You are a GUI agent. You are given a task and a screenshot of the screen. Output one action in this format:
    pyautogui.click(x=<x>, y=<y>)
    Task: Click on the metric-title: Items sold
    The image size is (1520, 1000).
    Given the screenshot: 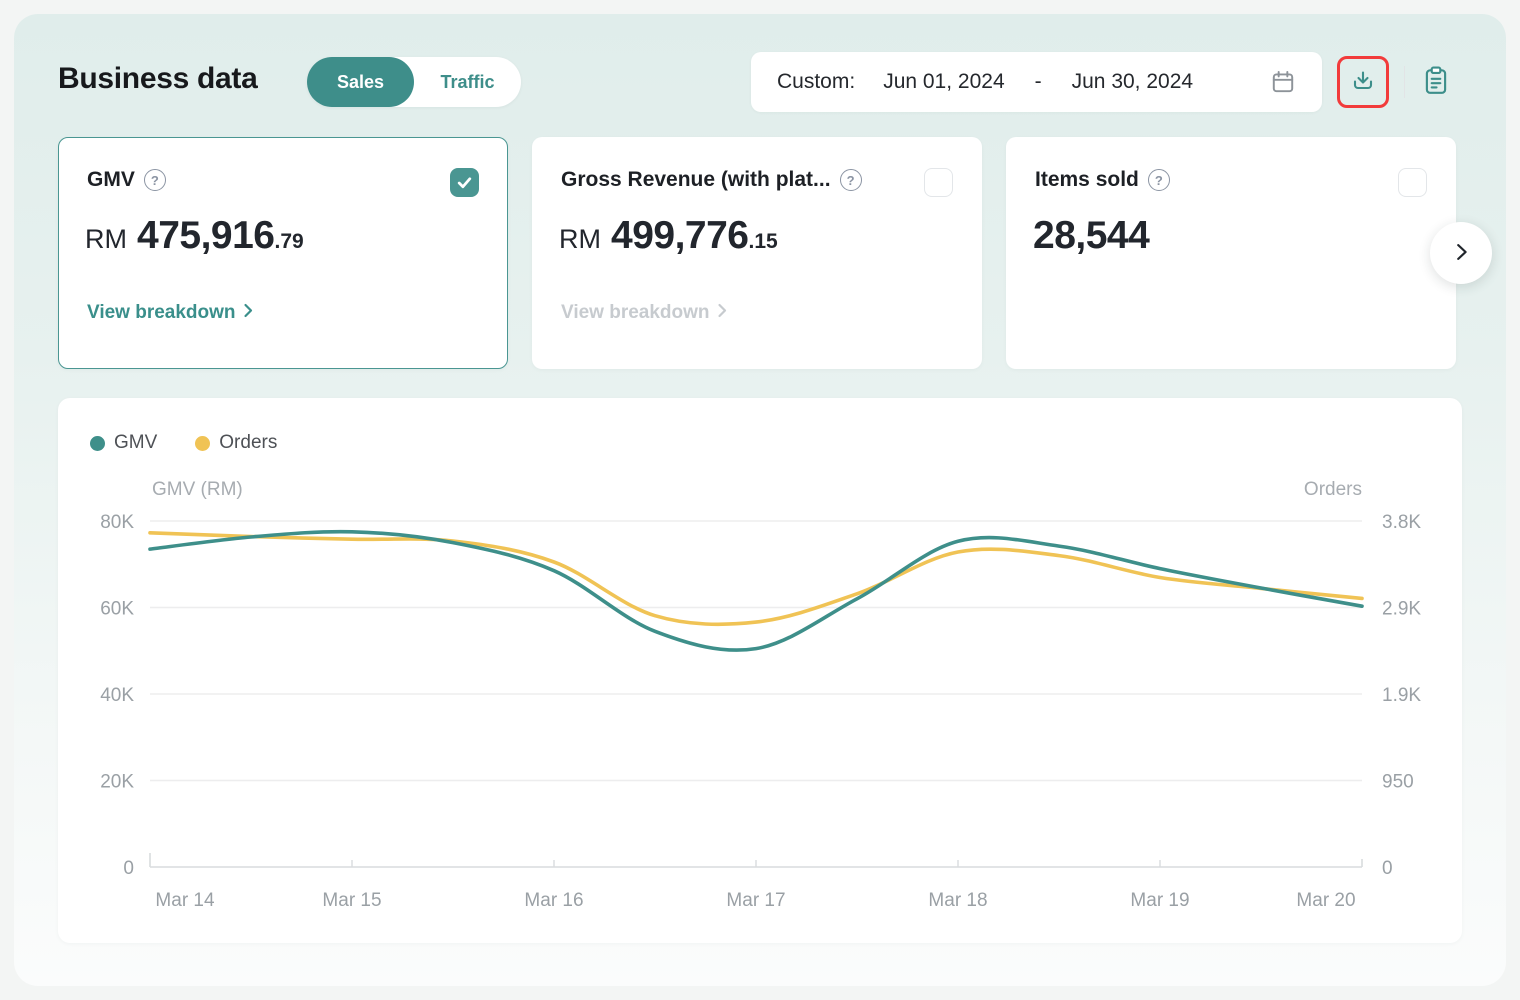 What is the action you would take?
    pyautogui.click(x=1087, y=179)
    